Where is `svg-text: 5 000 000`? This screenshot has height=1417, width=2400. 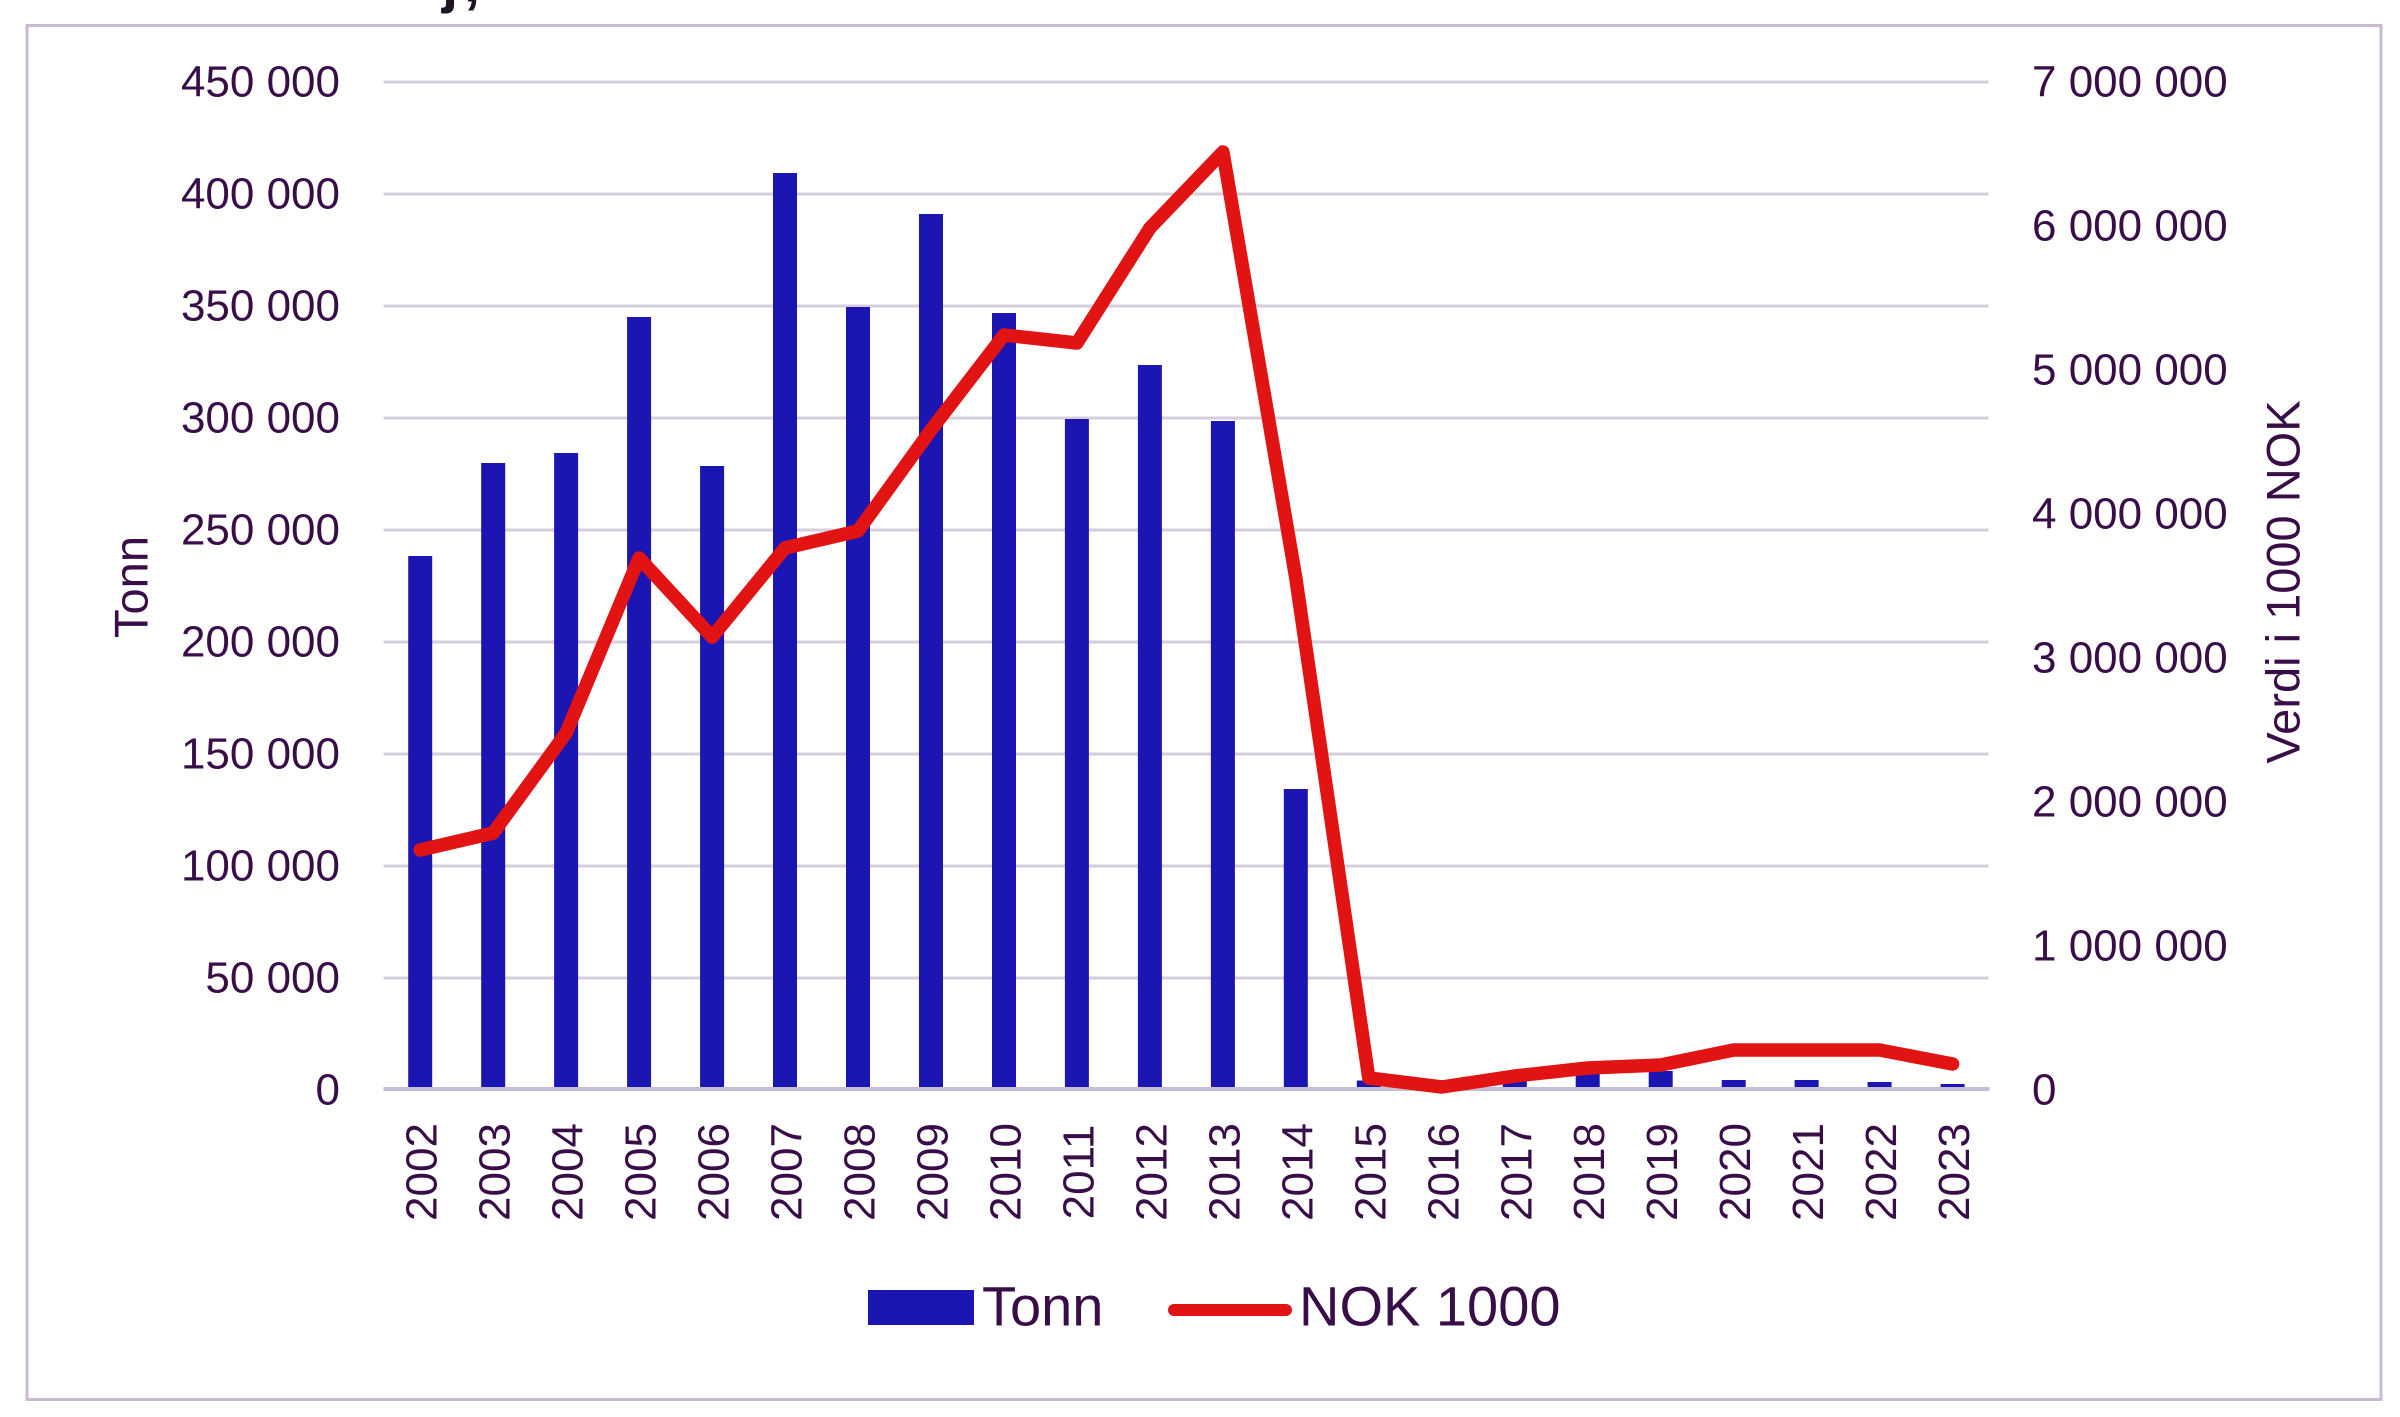
svg-text: 5 000 000 is located at coordinates (2130, 370).